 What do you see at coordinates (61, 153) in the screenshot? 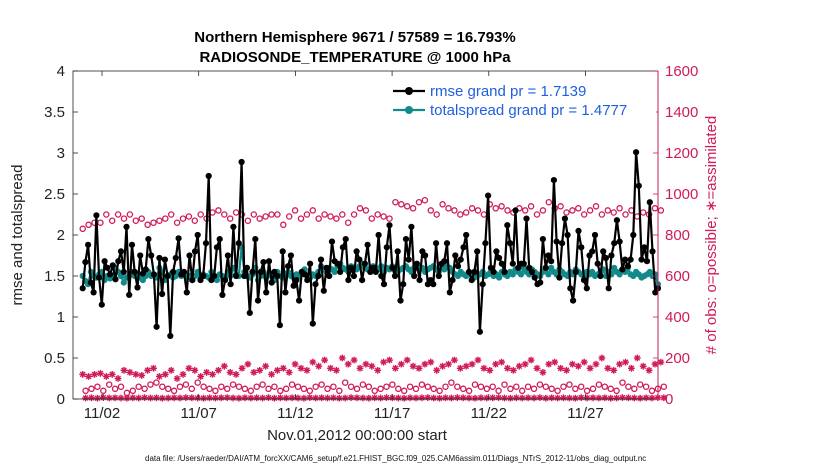
I see `y-left-tick-label: 3` at bounding box center [61, 153].